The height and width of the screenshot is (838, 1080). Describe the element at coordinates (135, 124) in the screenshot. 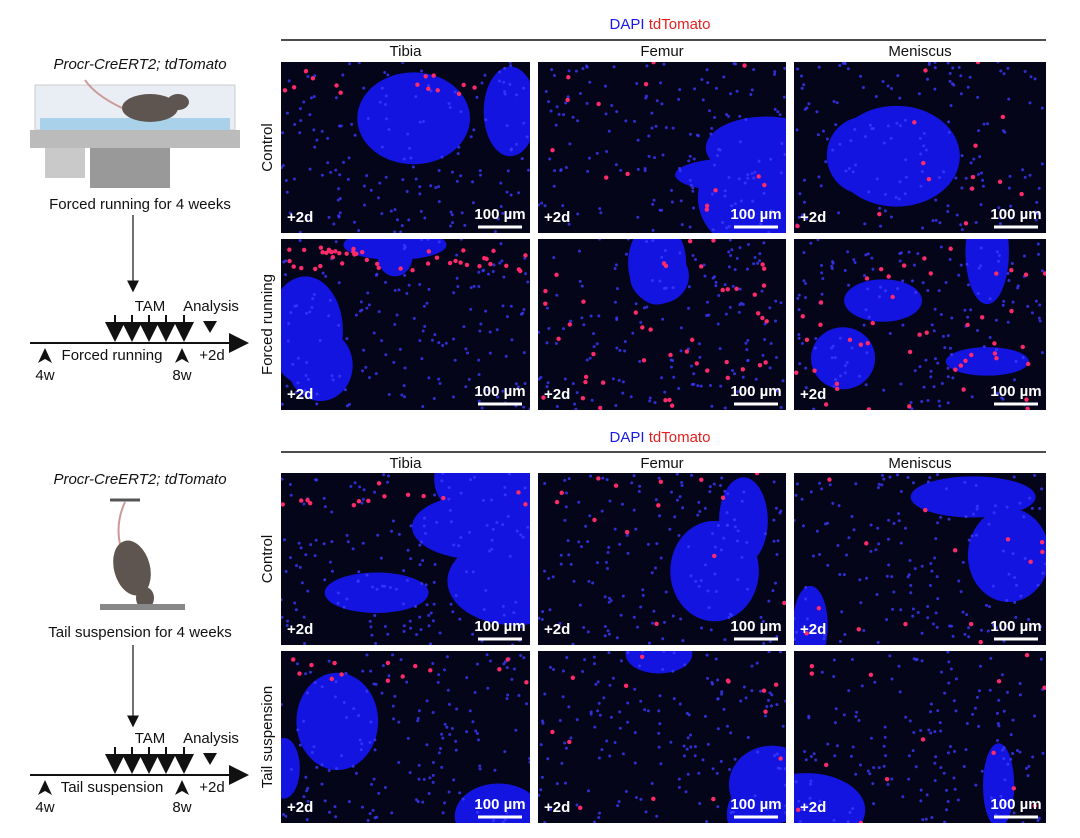

I see `treadmill-belt` at that location.